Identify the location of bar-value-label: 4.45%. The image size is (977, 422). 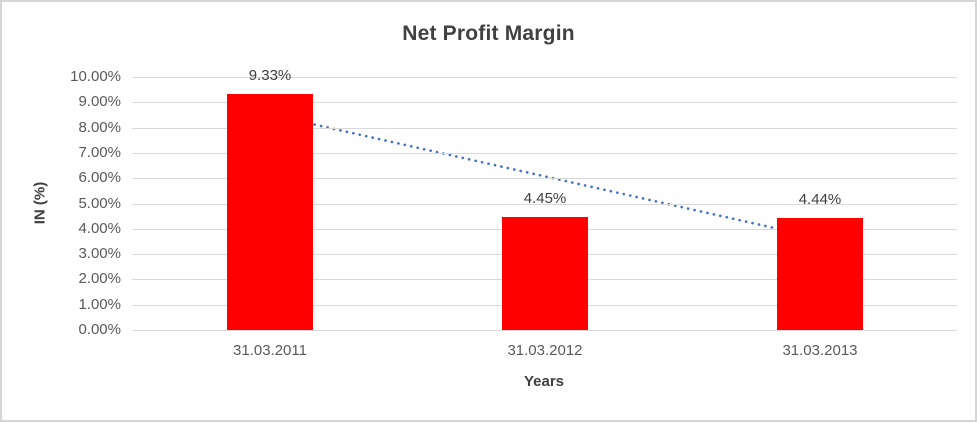
(545, 198).